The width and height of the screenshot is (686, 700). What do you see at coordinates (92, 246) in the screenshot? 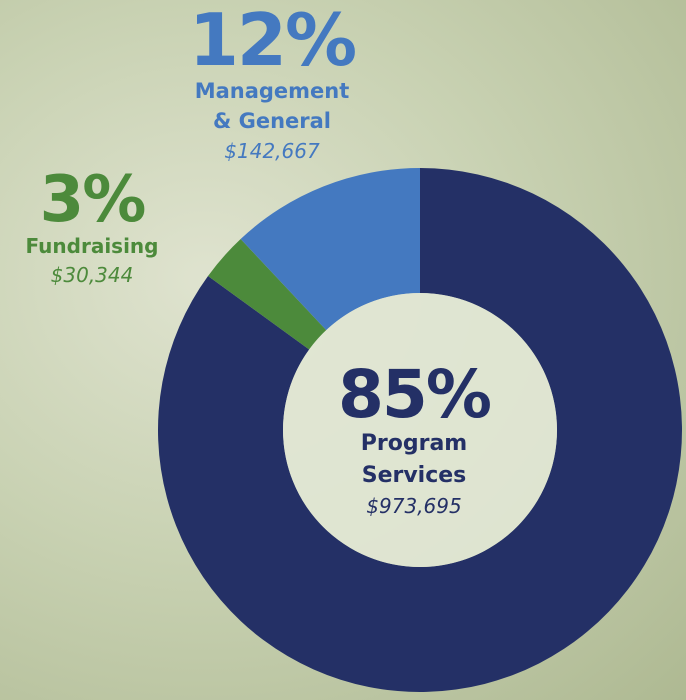
I see `category-label: Fundraising` at bounding box center [92, 246].